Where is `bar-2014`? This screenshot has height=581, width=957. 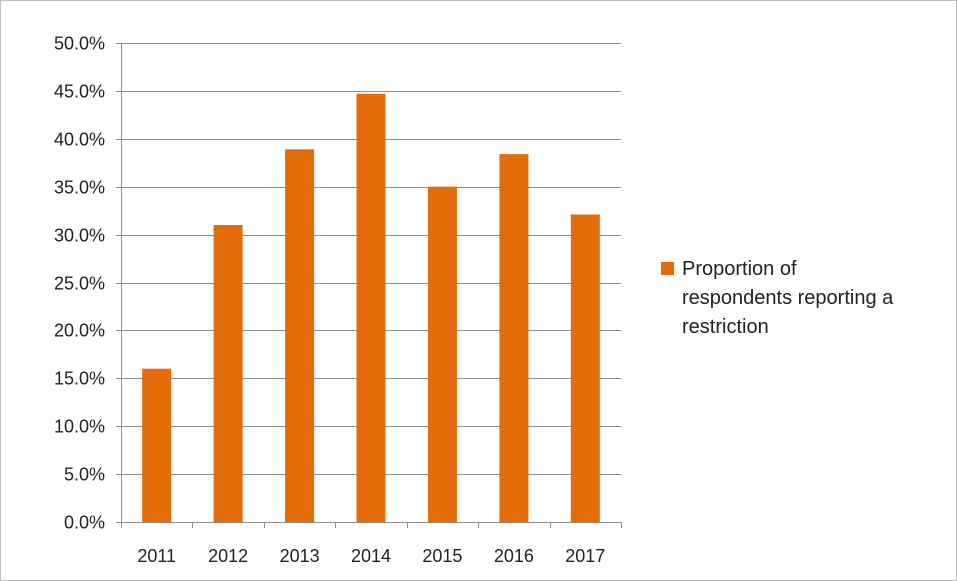
bar-2014 is located at coordinates (371, 308).